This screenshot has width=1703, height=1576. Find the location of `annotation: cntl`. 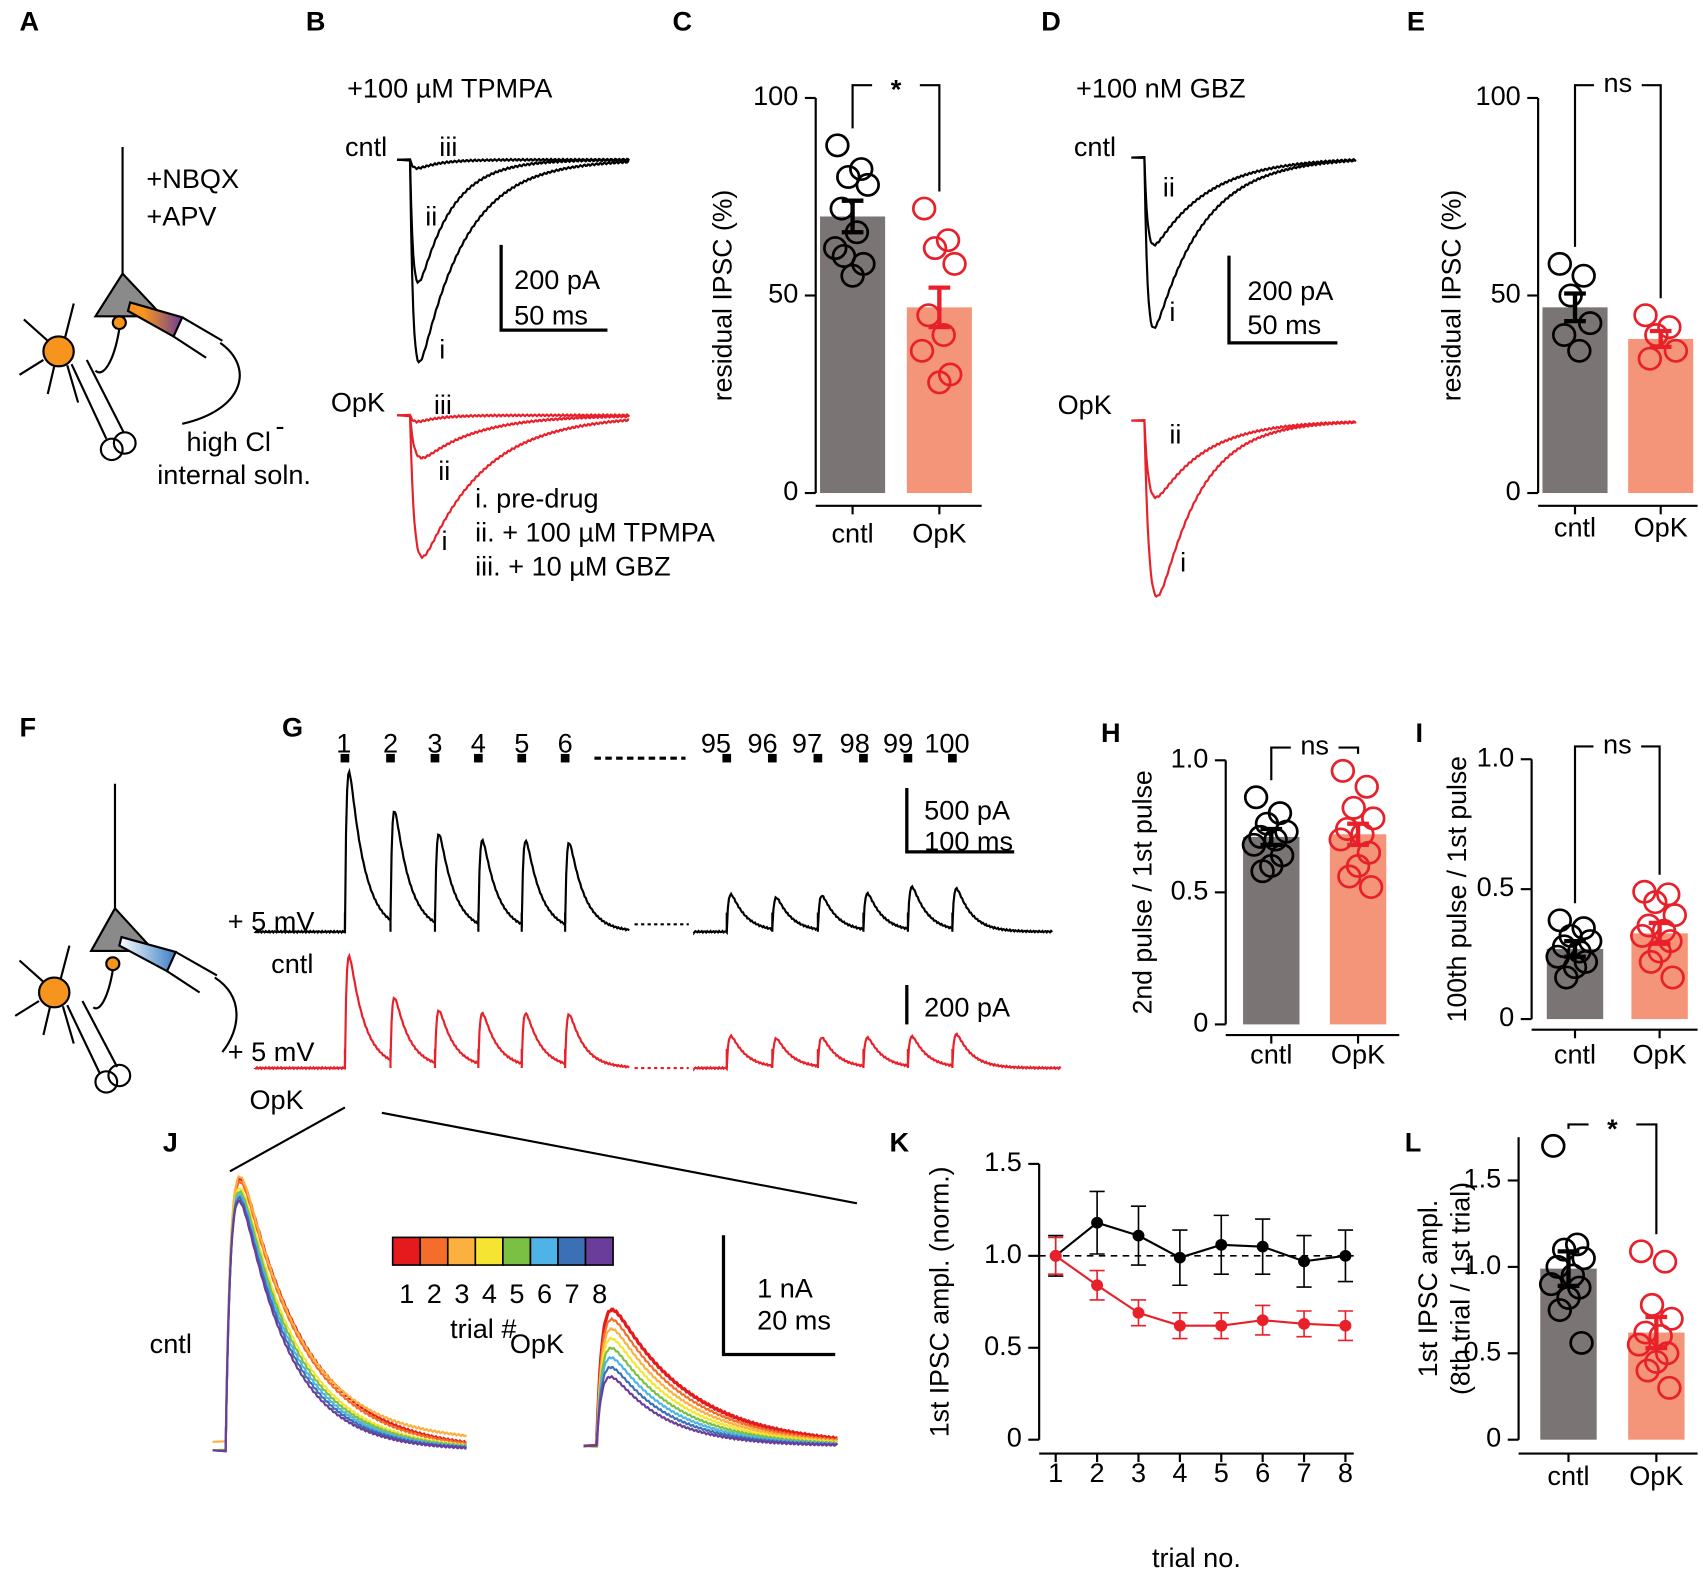

annotation: cntl is located at coordinates (292, 964).